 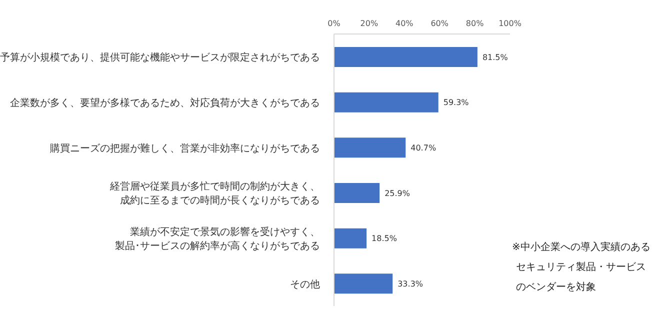 I want to click on text: ※中小企業への導入実績のあるセキュリティ製品・サービスのベンダーを対象, so click(x=582, y=267).